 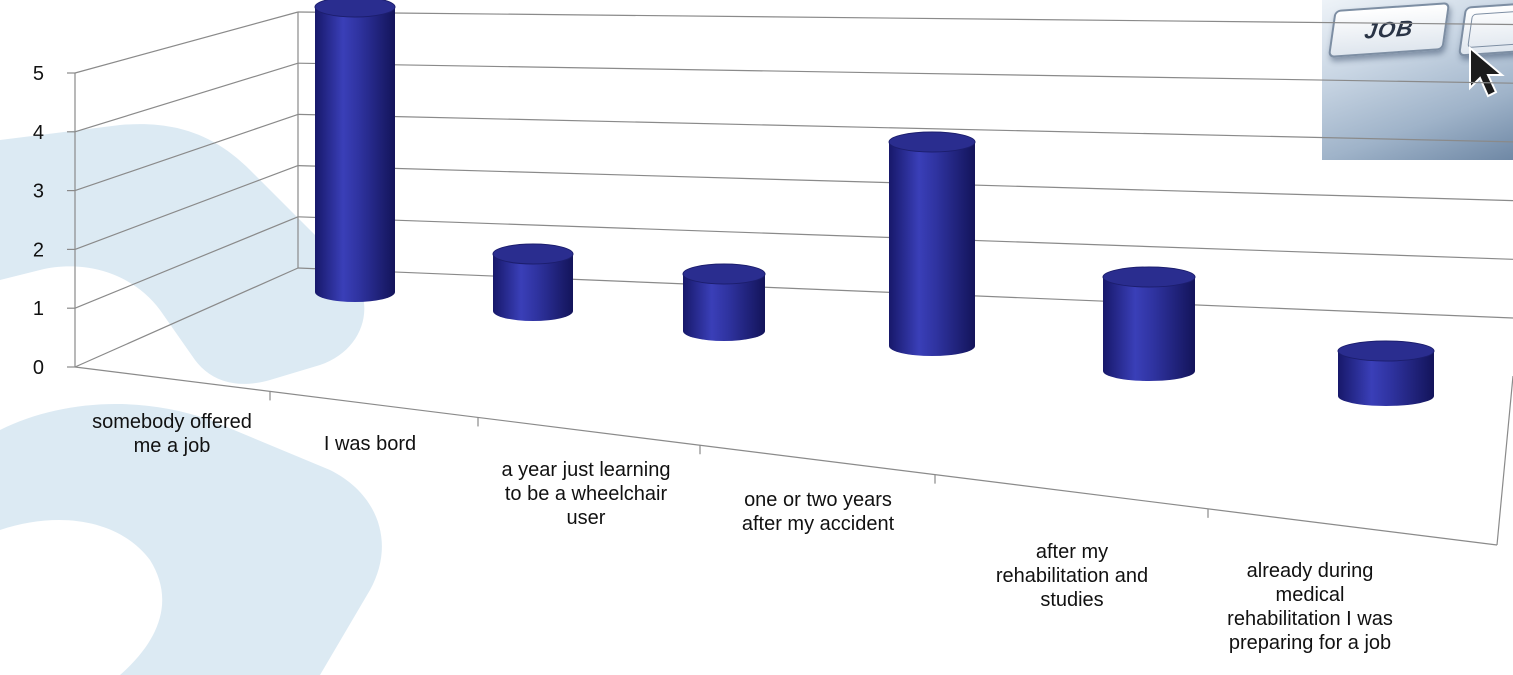 I want to click on y-tick-label: 5, so click(x=38, y=74).